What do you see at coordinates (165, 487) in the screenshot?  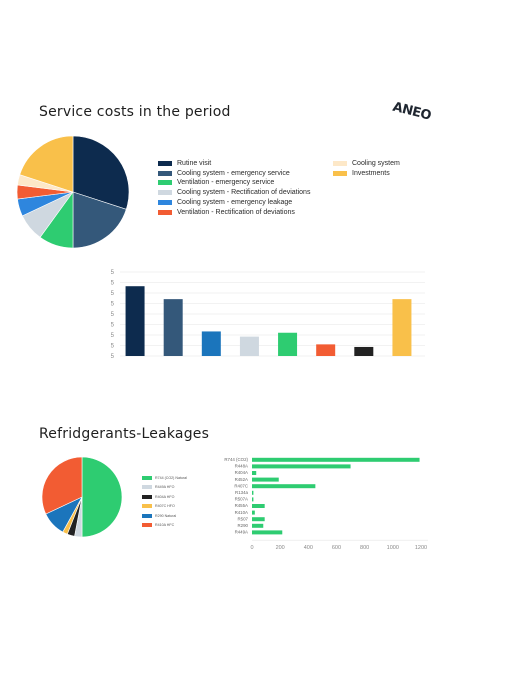 I see `refrigerants-legend-label: R449A HFO` at bounding box center [165, 487].